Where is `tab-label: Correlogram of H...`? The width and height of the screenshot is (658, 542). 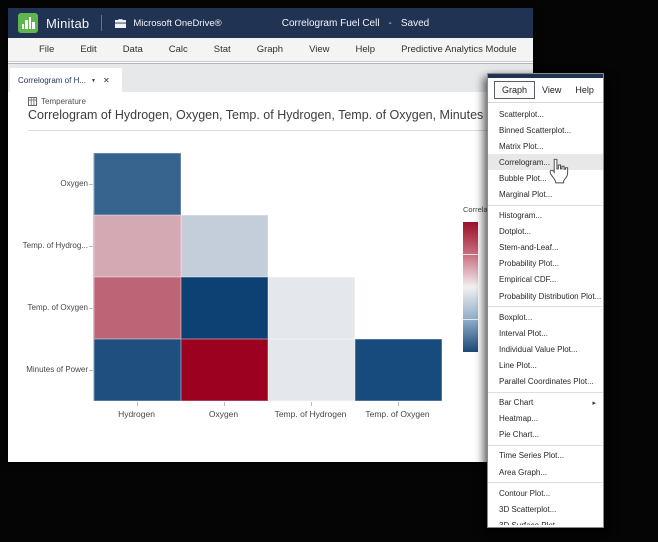 tab-label: Correlogram of H... is located at coordinates (52, 80).